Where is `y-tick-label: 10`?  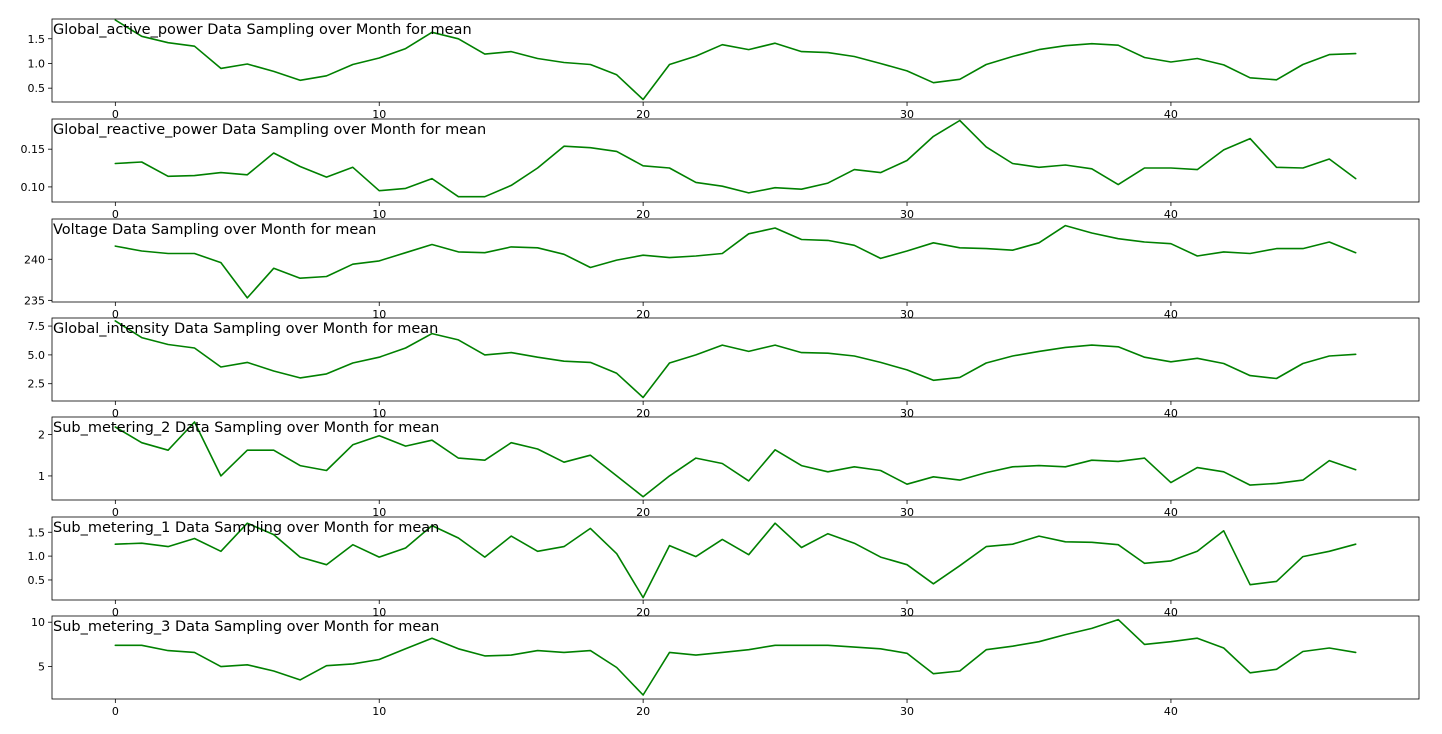 y-tick-label: 10 is located at coordinates (38, 622).